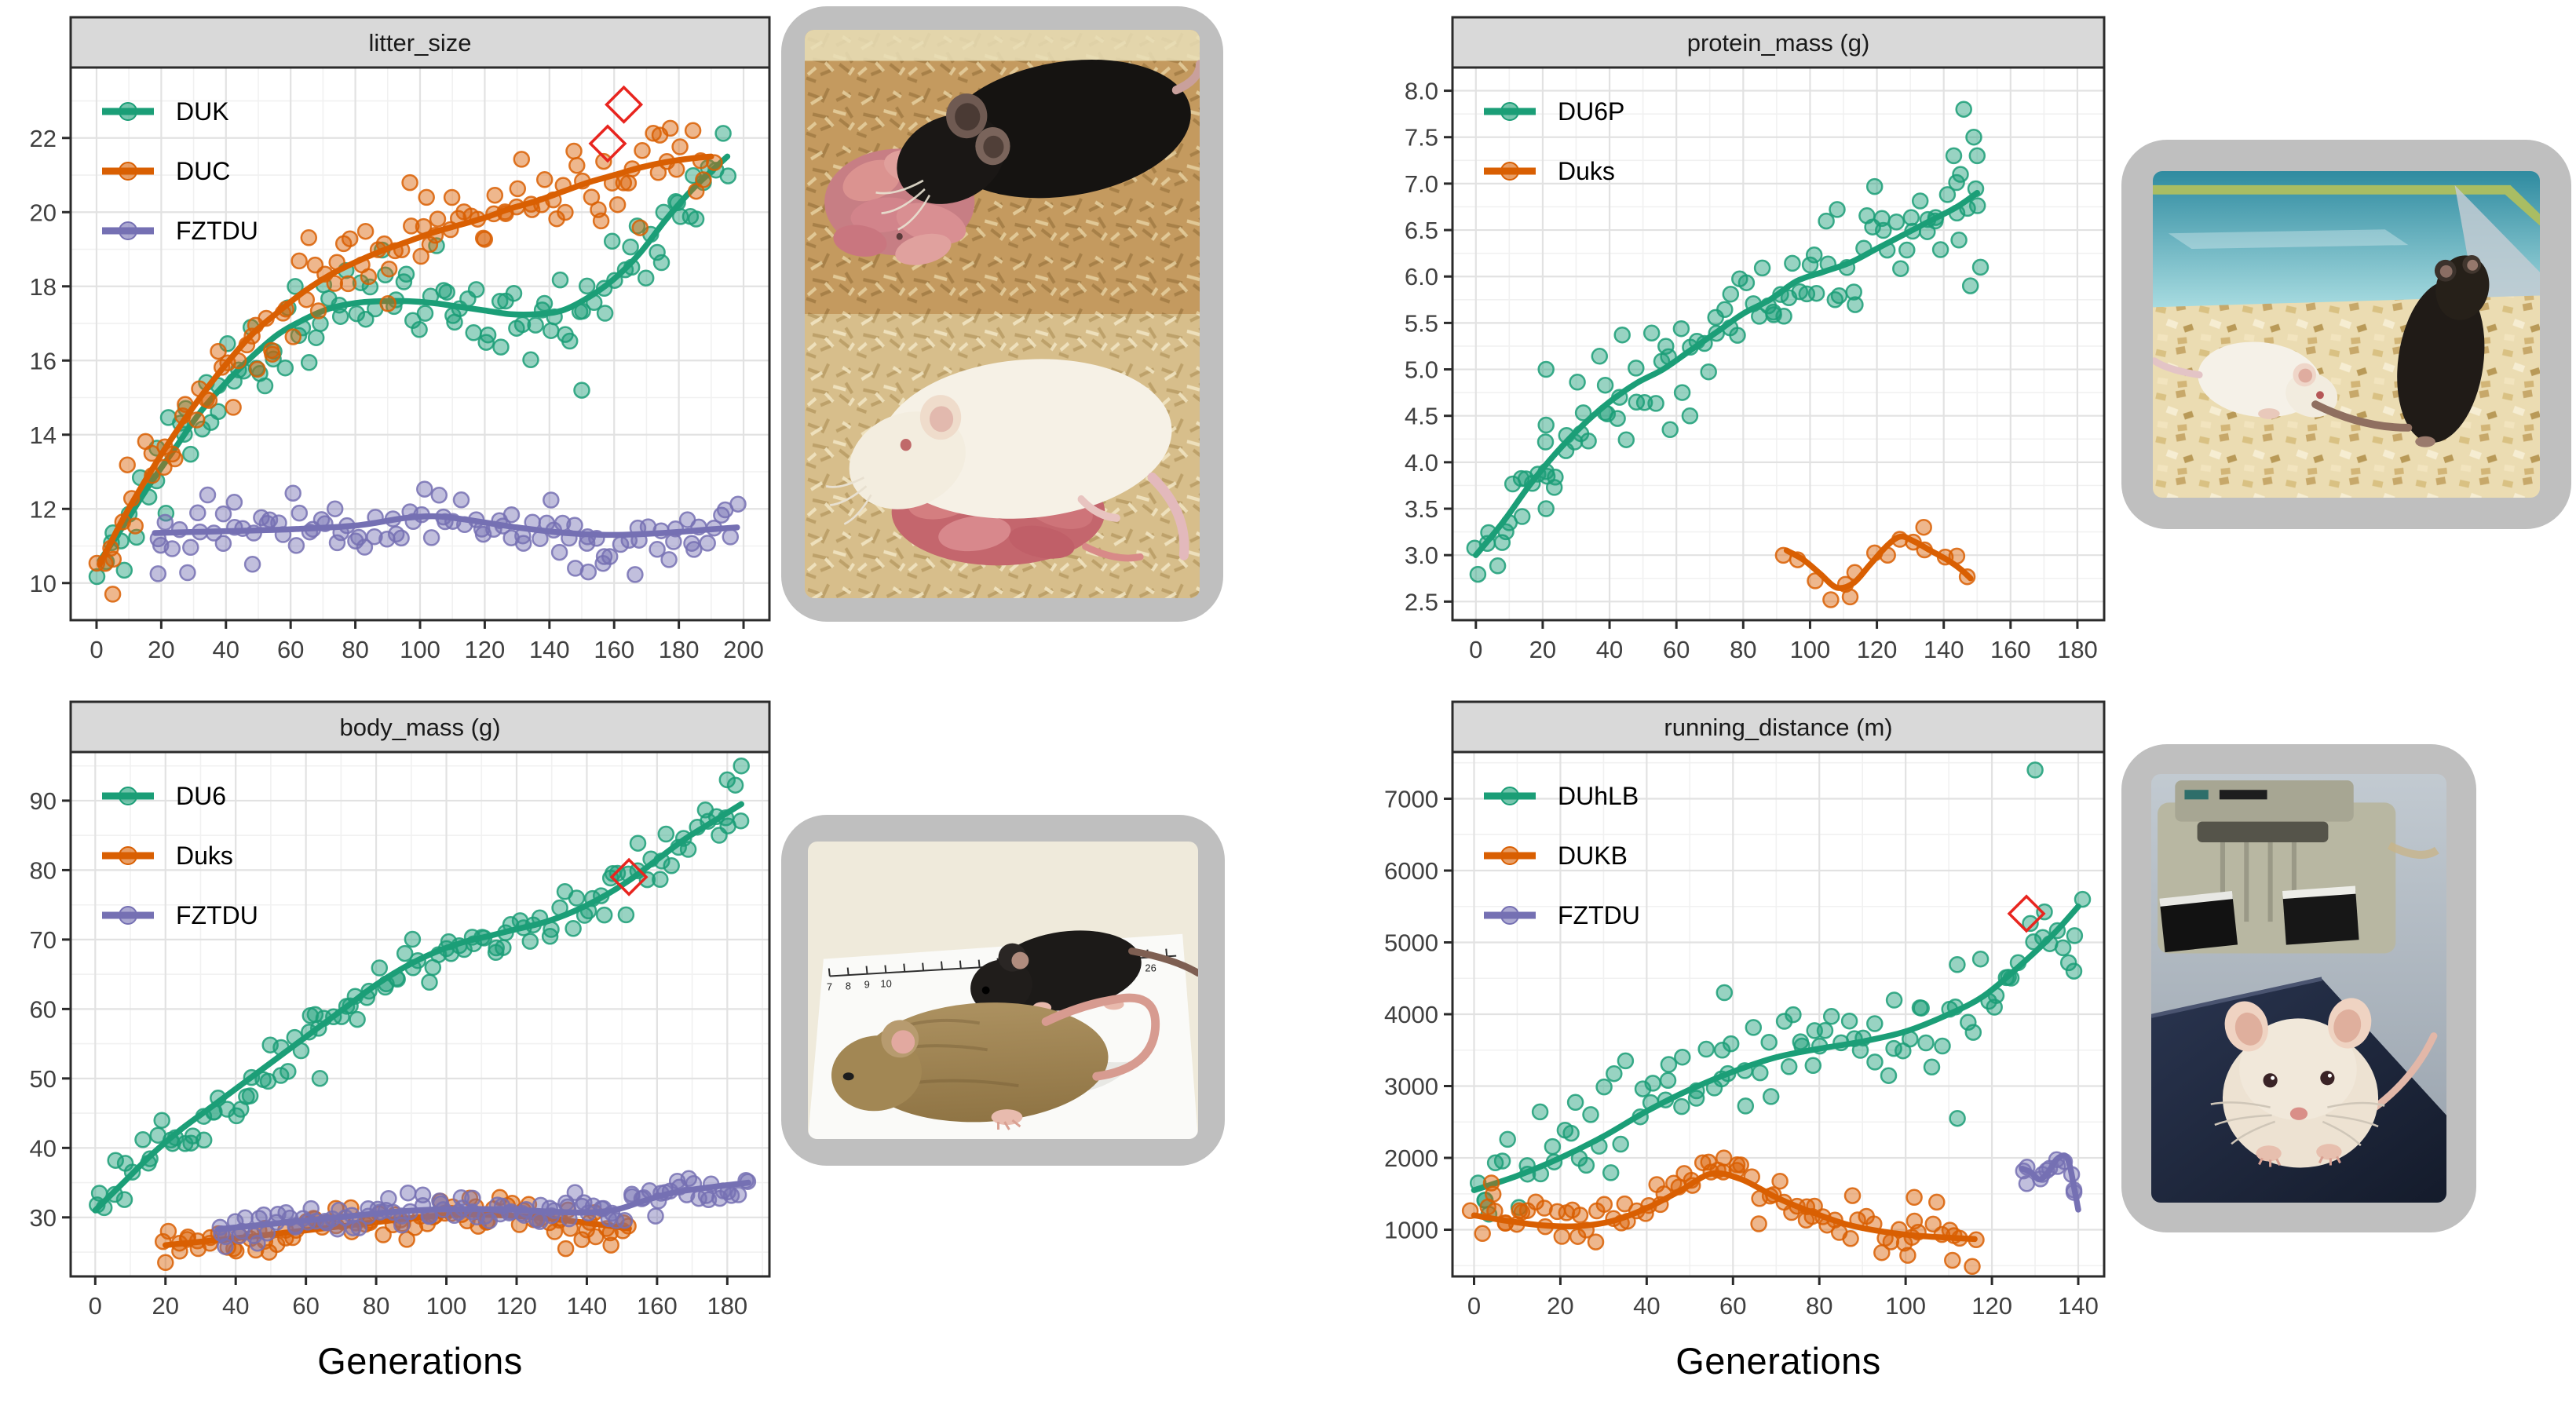  What do you see at coordinates (1150, 968) in the screenshot?
I see `svg-text: 26` at bounding box center [1150, 968].